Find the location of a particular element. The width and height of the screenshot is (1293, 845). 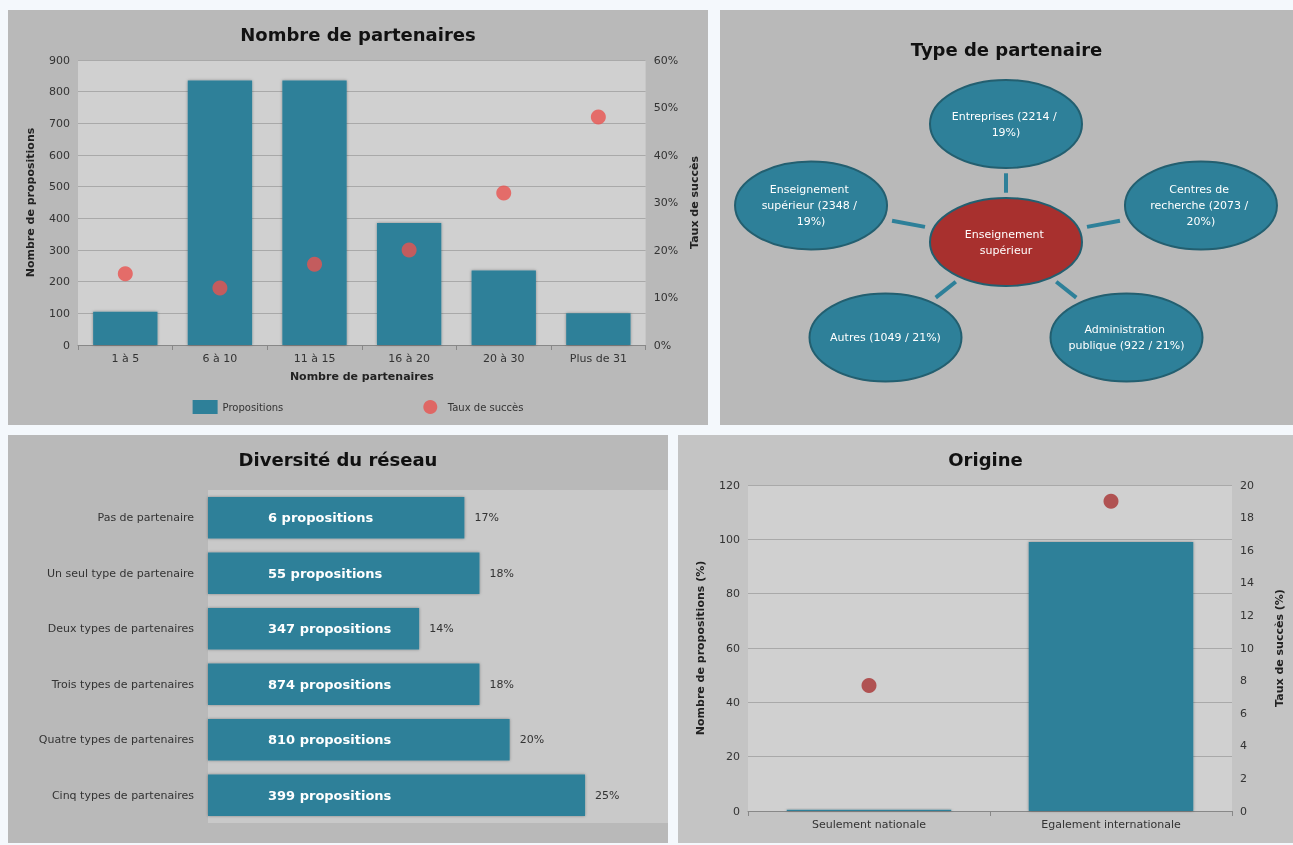

y-tick-label: 120 is located at coordinates (729, 485).